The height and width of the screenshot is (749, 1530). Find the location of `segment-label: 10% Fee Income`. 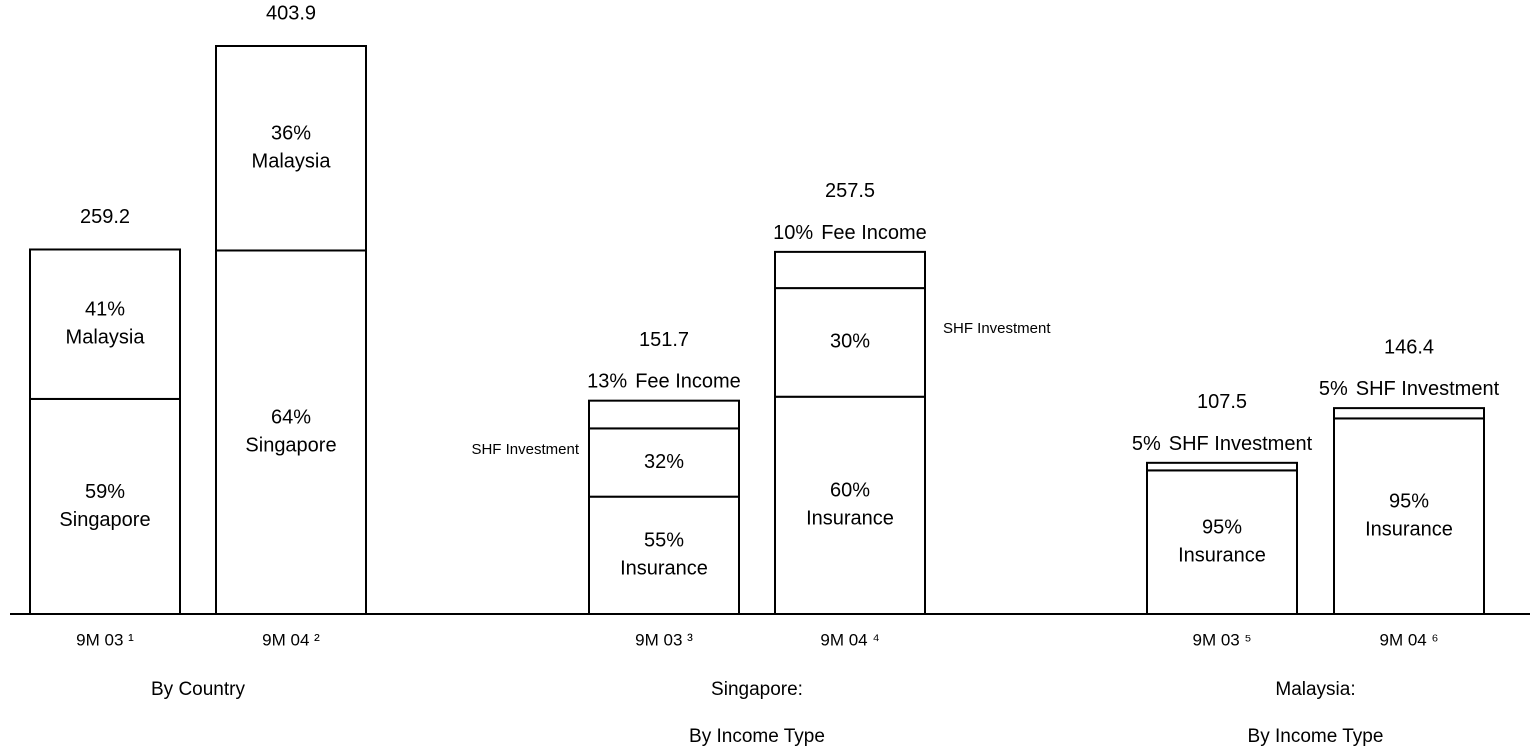

segment-label: 10% Fee Income is located at coordinates (850, 233).